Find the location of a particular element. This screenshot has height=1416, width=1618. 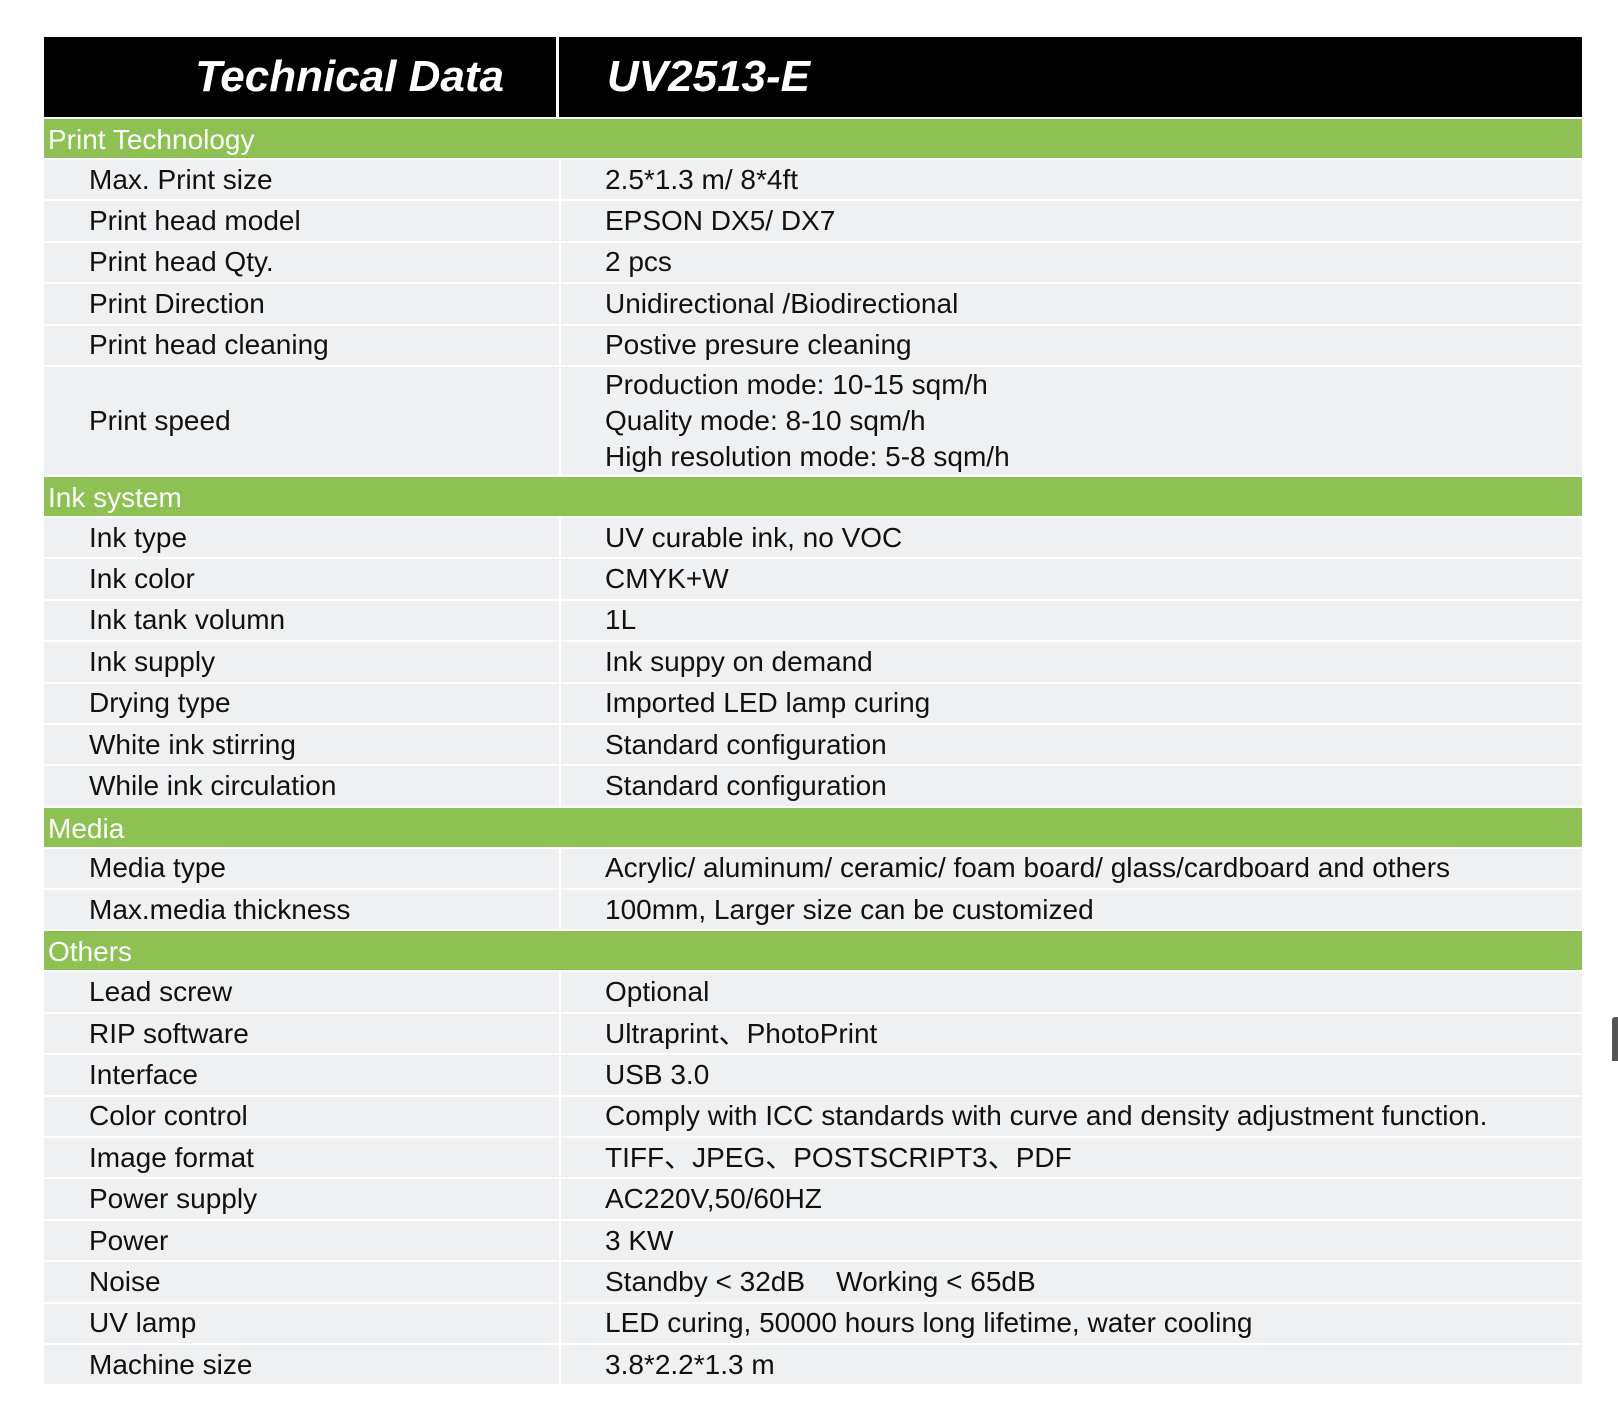

row-label: Power is located at coordinates (302, 1240).